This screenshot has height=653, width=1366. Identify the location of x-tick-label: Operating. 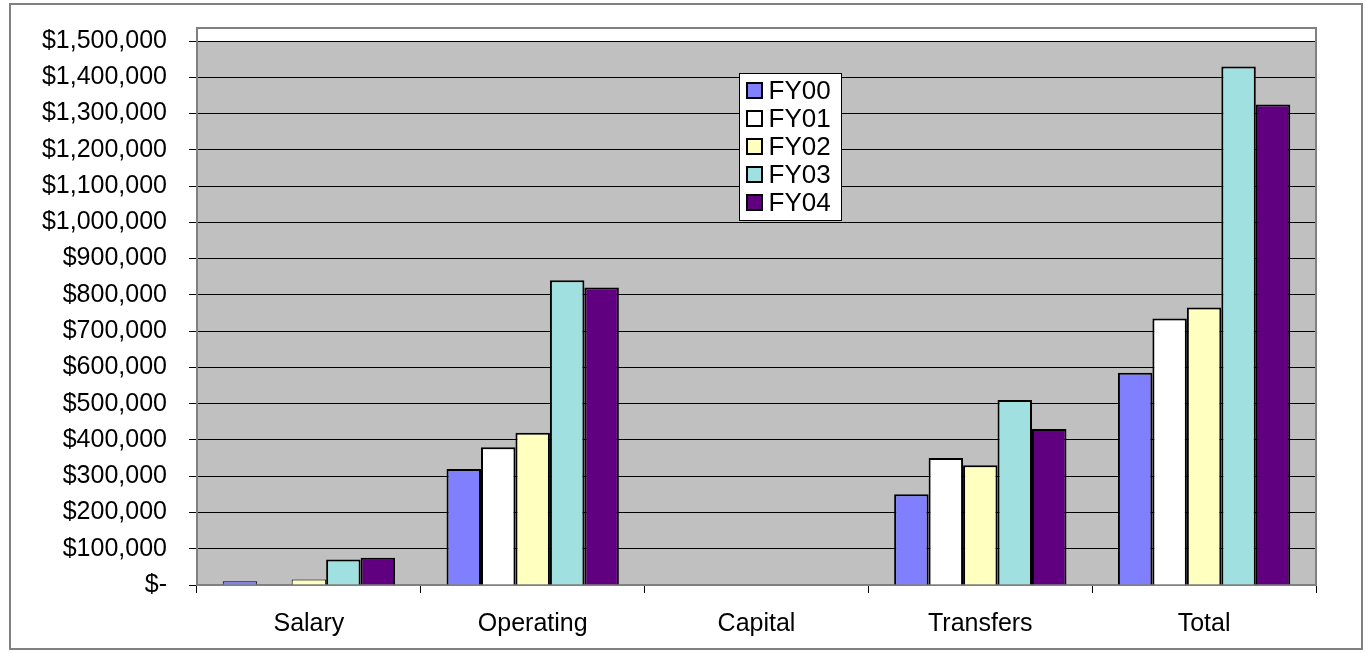
(532, 621).